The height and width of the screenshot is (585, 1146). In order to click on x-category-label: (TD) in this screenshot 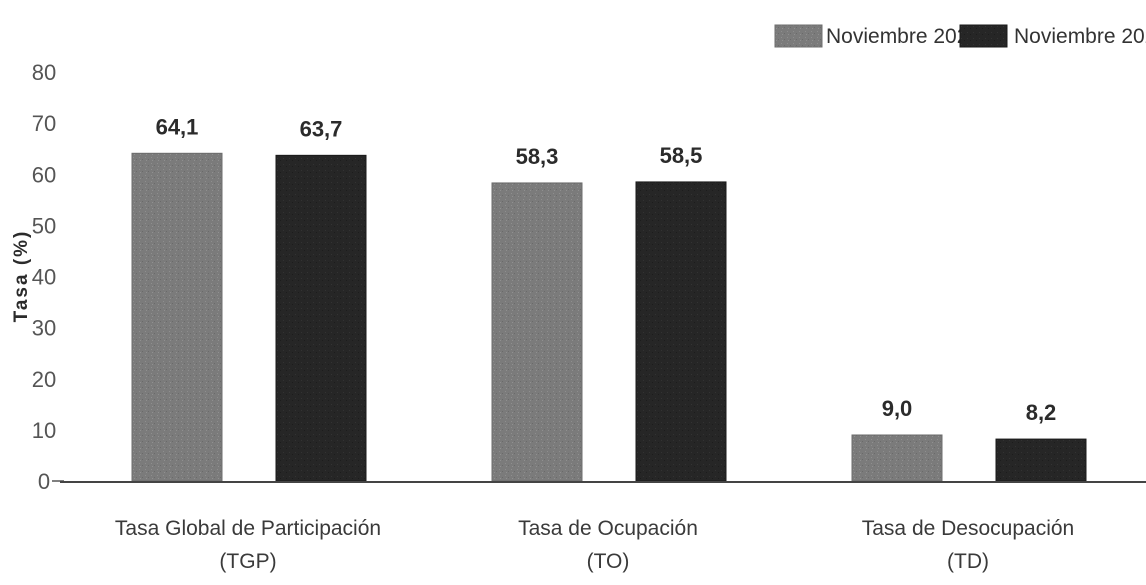, I will do `click(968, 561)`.